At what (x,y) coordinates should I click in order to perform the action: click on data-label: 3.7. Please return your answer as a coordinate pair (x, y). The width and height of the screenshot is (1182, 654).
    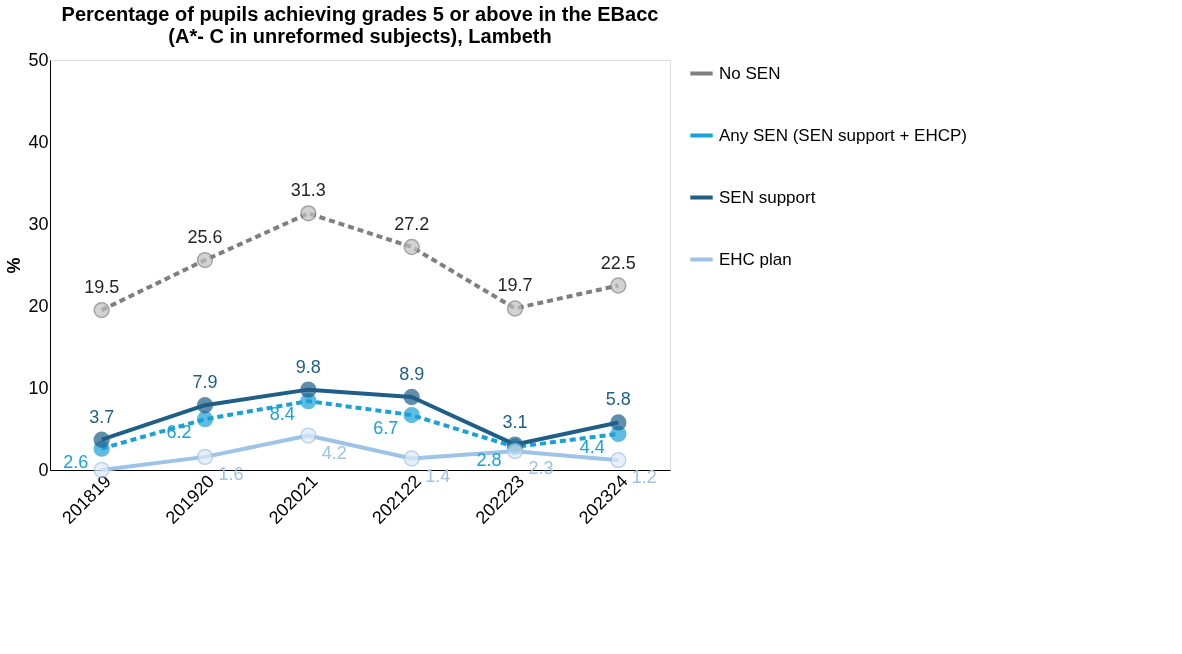
    Looking at the image, I should click on (102, 416).